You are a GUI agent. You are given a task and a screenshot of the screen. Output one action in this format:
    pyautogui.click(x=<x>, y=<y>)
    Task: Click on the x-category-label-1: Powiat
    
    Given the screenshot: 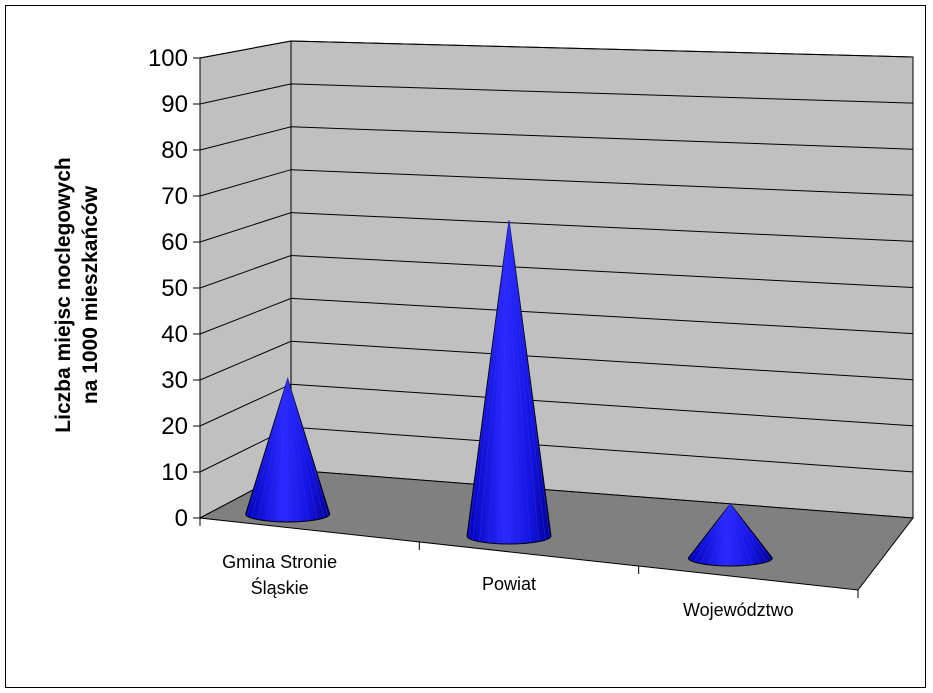 What is the action you would take?
    pyautogui.click(x=509, y=584)
    